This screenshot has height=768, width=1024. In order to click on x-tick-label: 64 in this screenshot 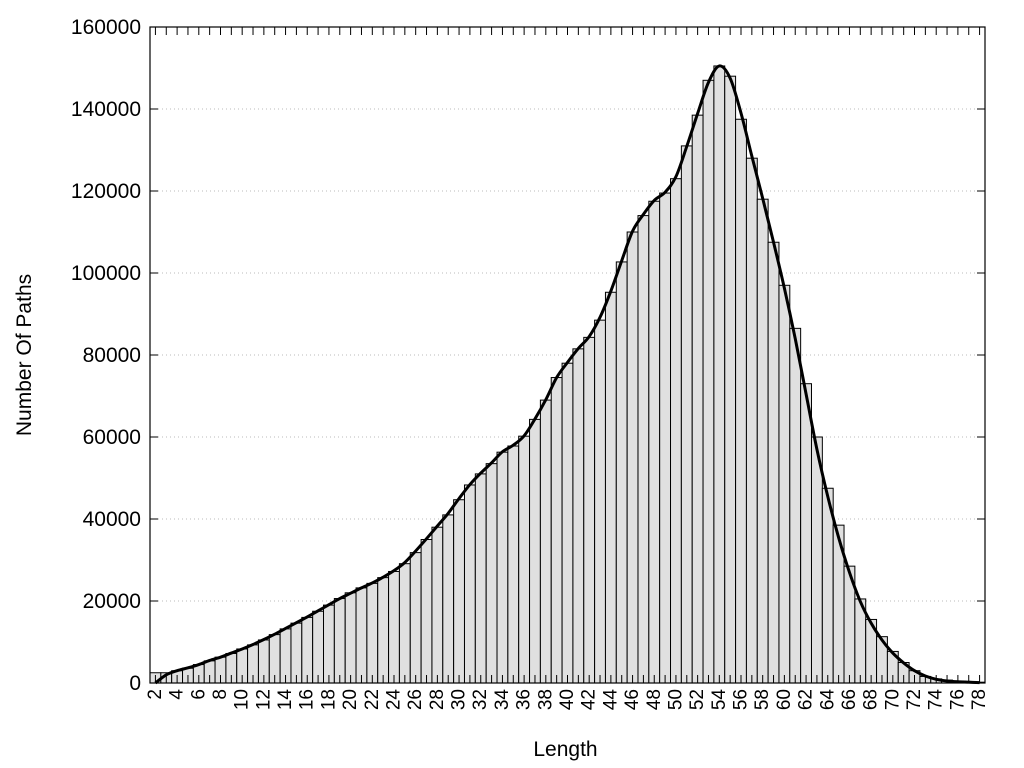, I will do `click(827, 700)`.